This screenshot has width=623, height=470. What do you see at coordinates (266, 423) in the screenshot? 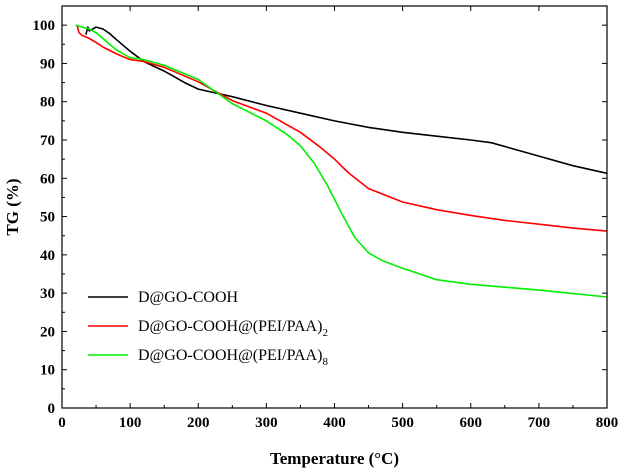
I see `x-tick-label: 300` at bounding box center [266, 423].